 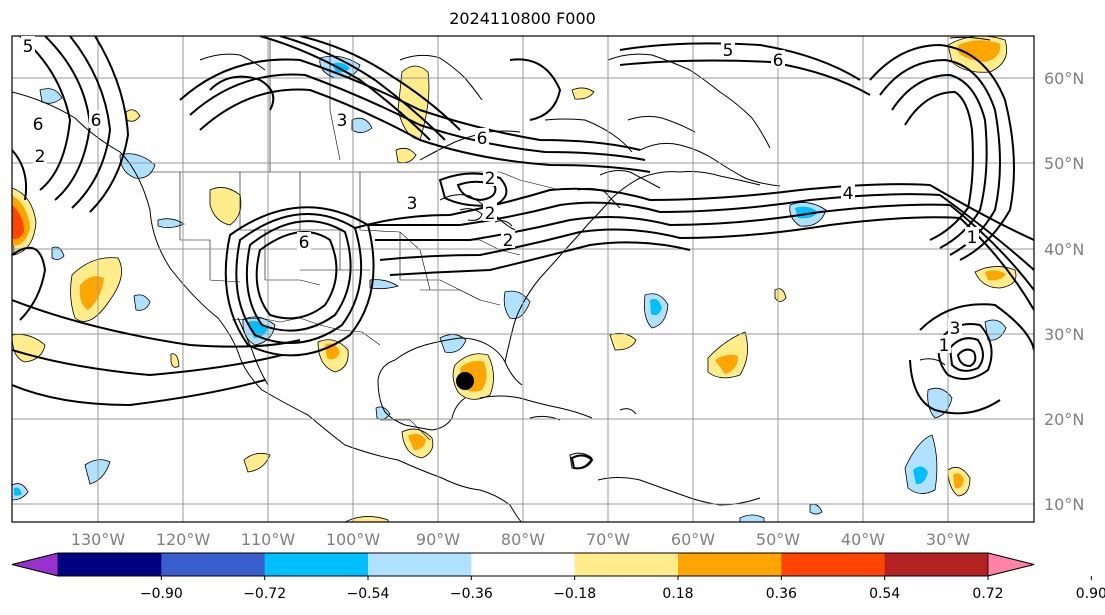 What do you see at coordinates (693, 539) in the screenshot?
I see `longitude-label: 60°W` at bounding box center [693, 539].